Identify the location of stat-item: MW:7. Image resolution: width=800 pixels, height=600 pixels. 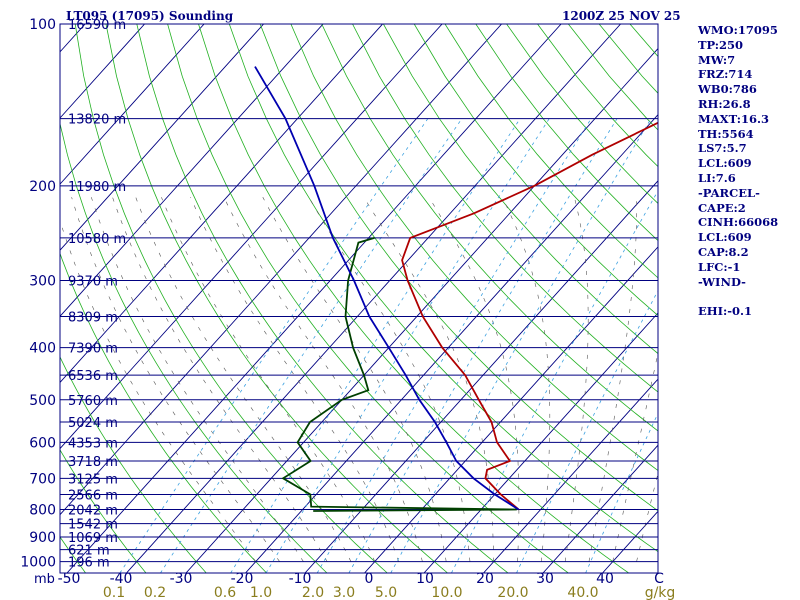
(717, 59).